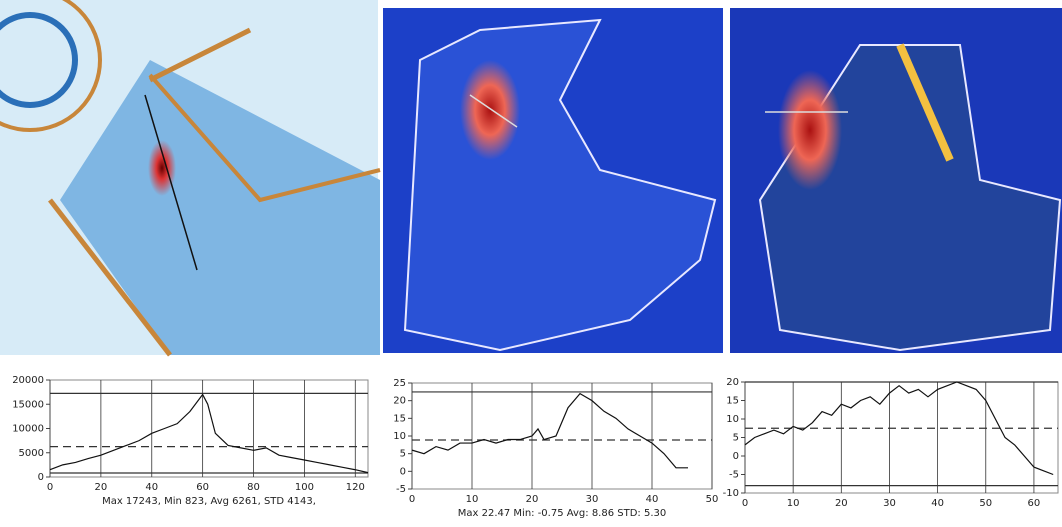 Image resolution: width=1062 pixels, height=527 pixels. What do you see at coordinates (253, 487) in the screenshot?
I see `x-tick-label: 80` at bounding box center [253, 487].